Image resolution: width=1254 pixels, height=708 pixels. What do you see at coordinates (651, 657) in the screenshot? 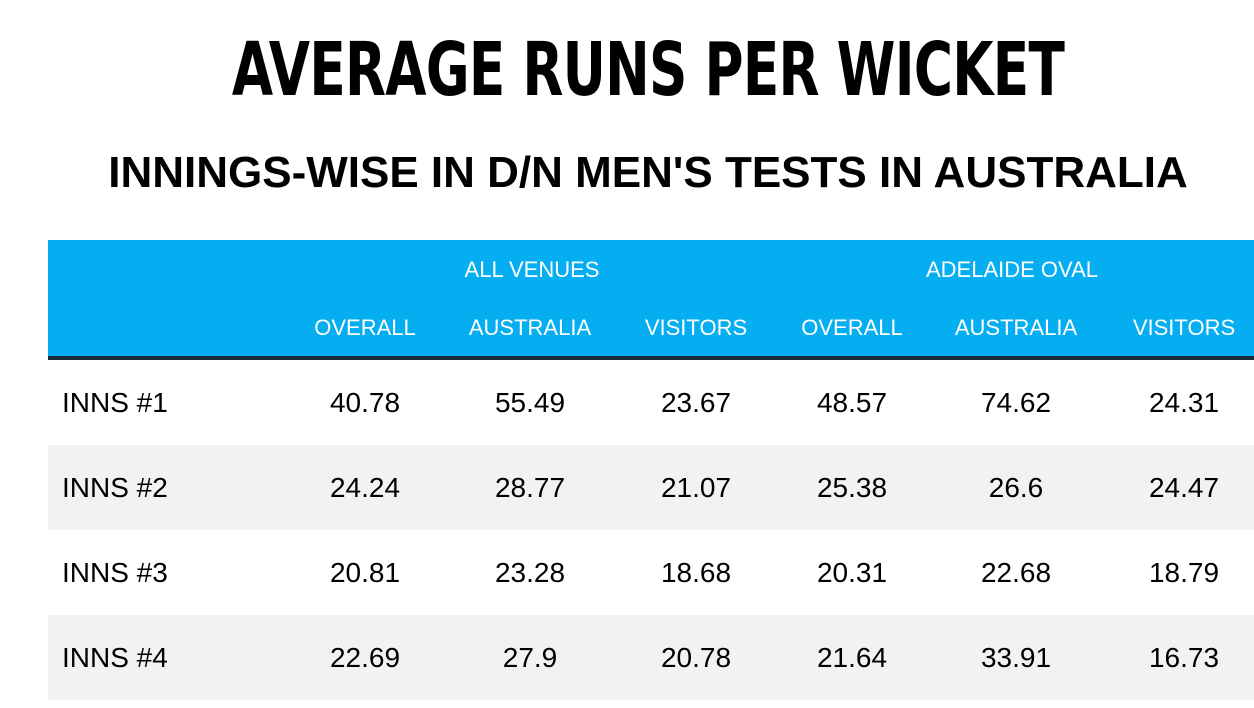
I see `table-row: INNS #4 22.69 27.9 20.78 21.64 33.91 16.73` at bounding box center [651, 657].